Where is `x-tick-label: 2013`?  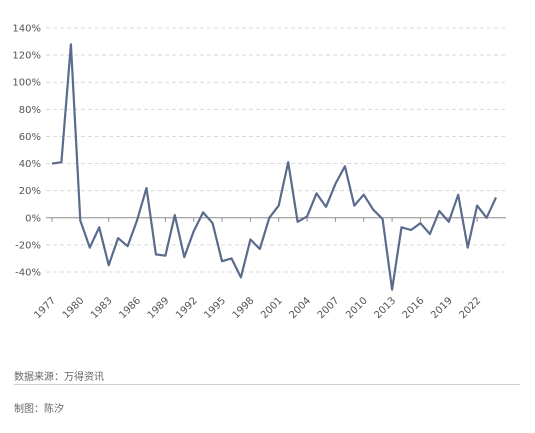
x-tick-label: 2013 is located at coordinates (385, 308).